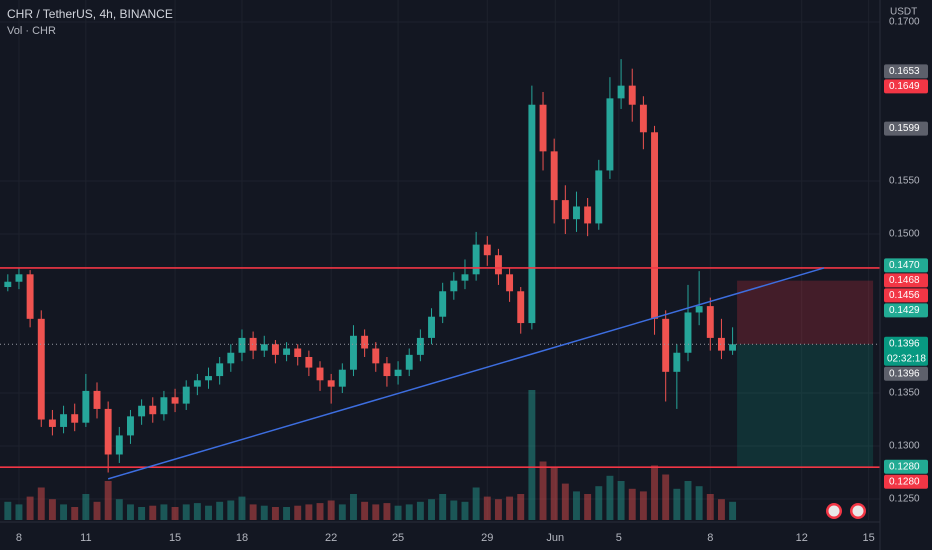  I want to click on chart-title: CHR / TetherUS, 4h, BINANCE, so click(90, 14).